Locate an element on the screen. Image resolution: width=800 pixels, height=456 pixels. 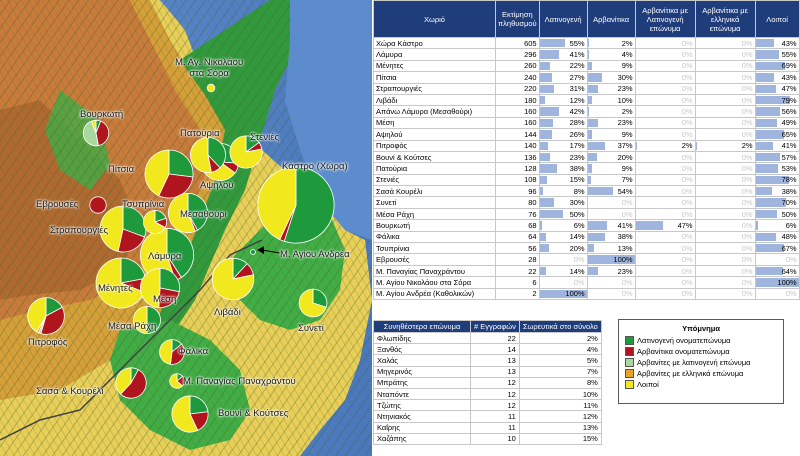
table-row: Χώρα Κάστρο 605 55% 2% 0% 0% 43% is located at coordinates (586, 43).